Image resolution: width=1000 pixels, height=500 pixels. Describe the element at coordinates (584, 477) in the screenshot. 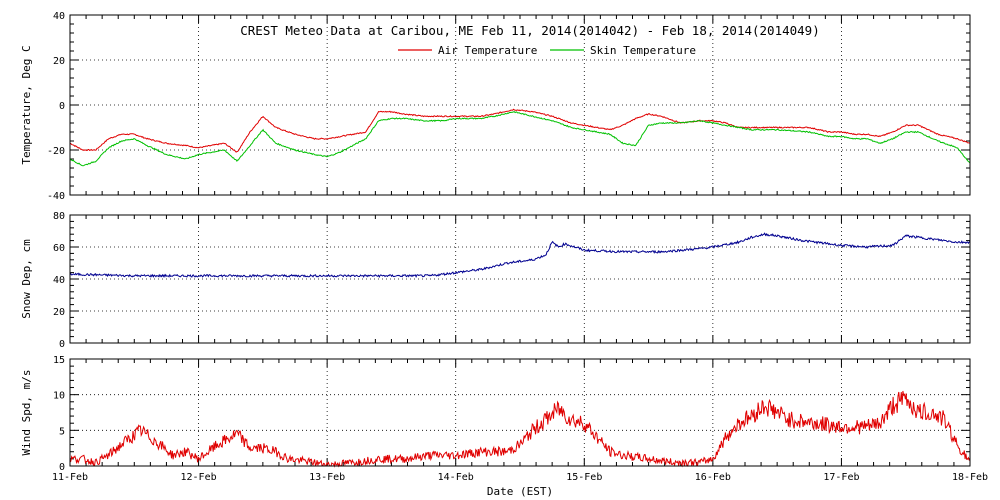

I see `x-tick-label: 15-Feb` at that location.